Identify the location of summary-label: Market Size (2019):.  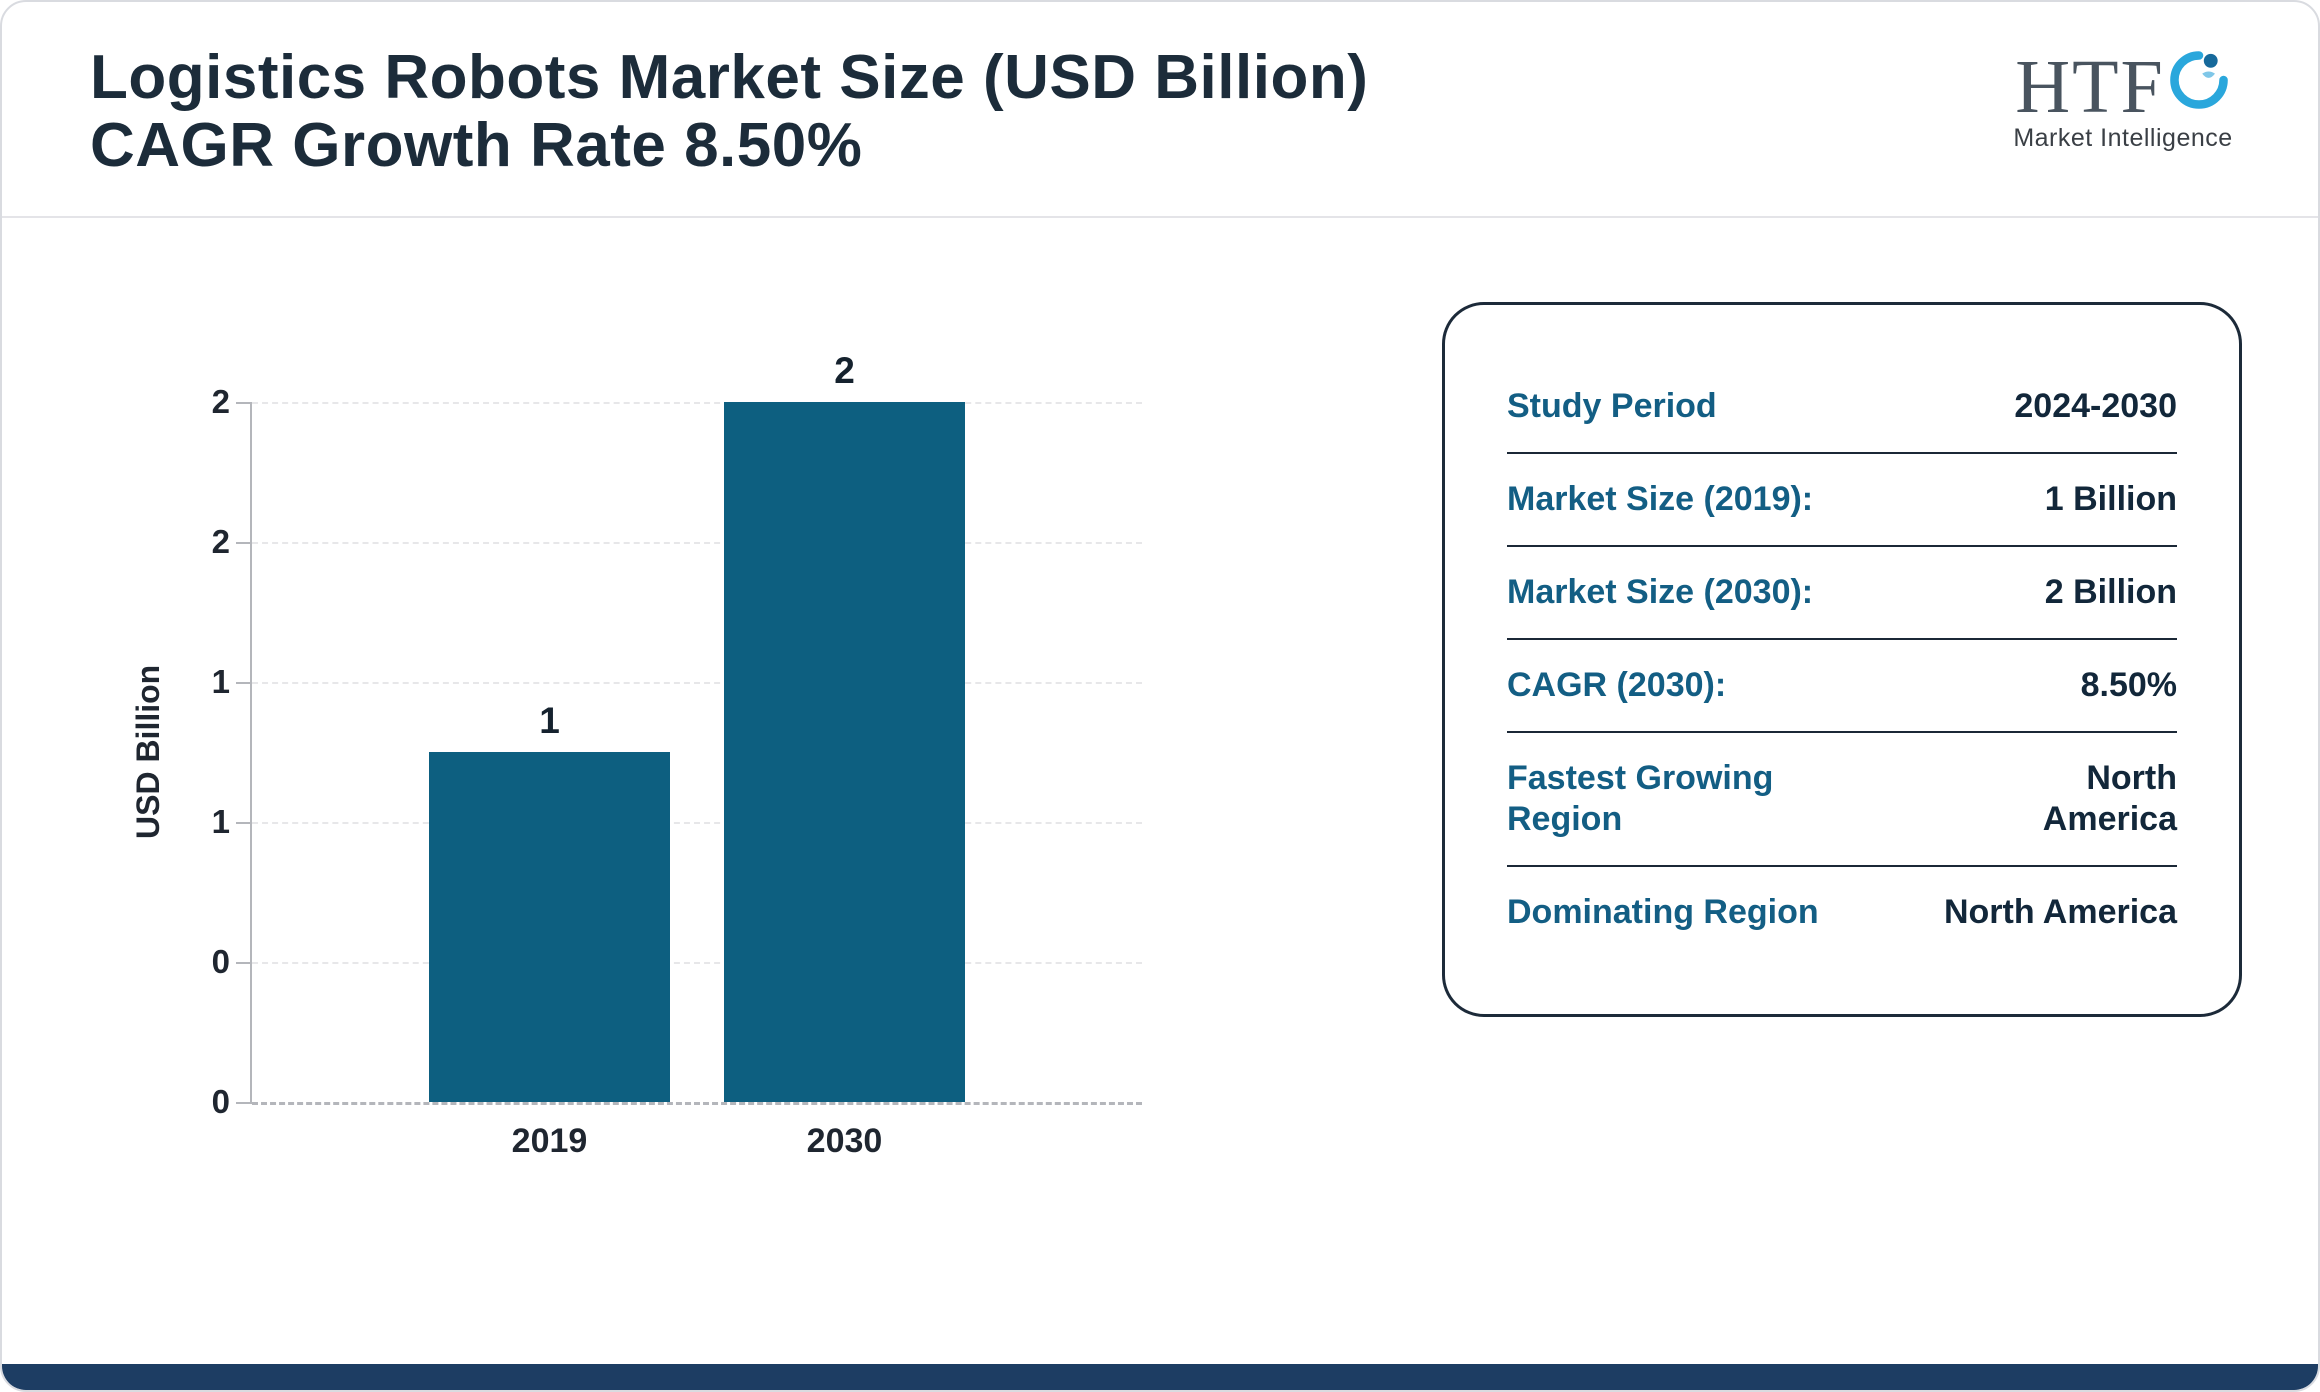
(1660, 499).